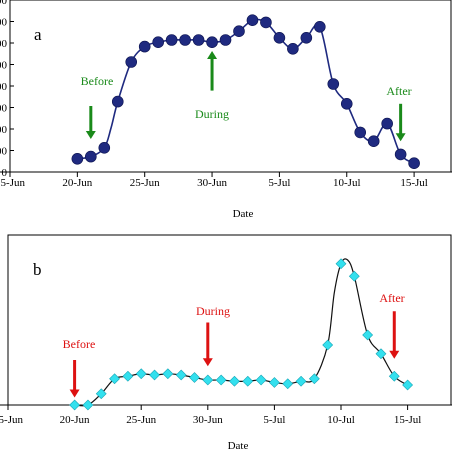  What do you see at coordinates (238, 446) in the screenshot?
I see `chart-b-x-axis-title: Date` at bounding box center [238, 446].